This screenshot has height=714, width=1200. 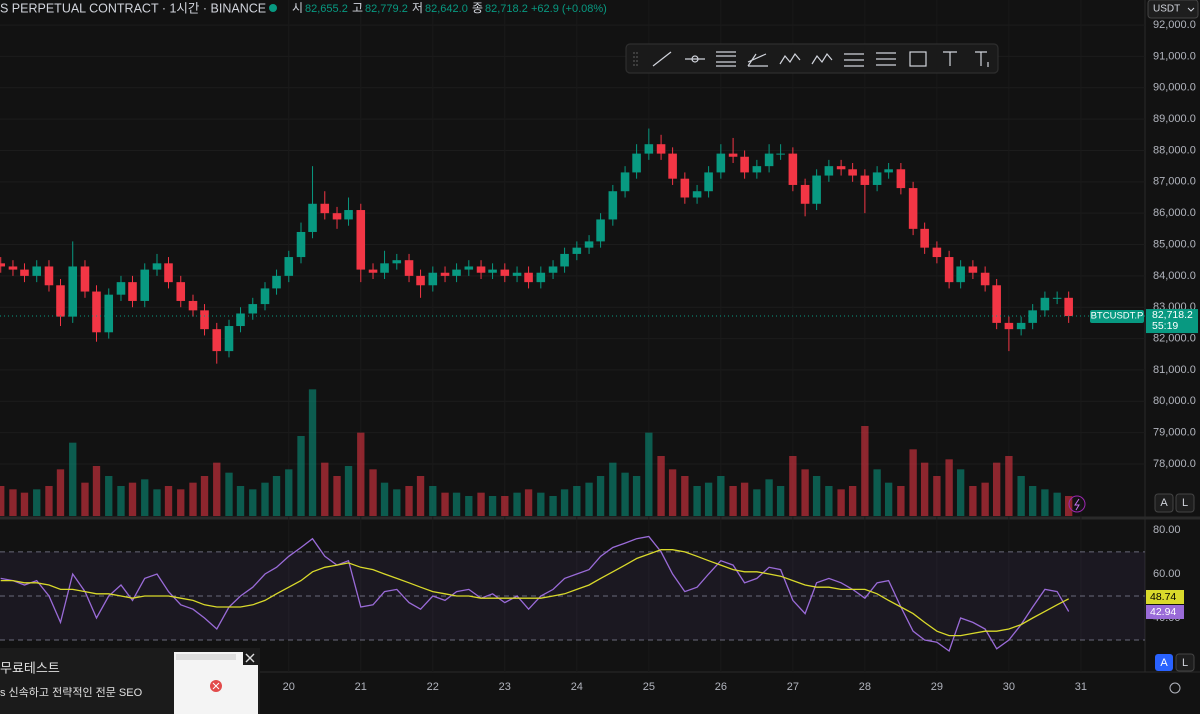 What do you see at coordinates (886, 59) in the screenshot?
I see `tool-projection` at bounding box center [886, 59].